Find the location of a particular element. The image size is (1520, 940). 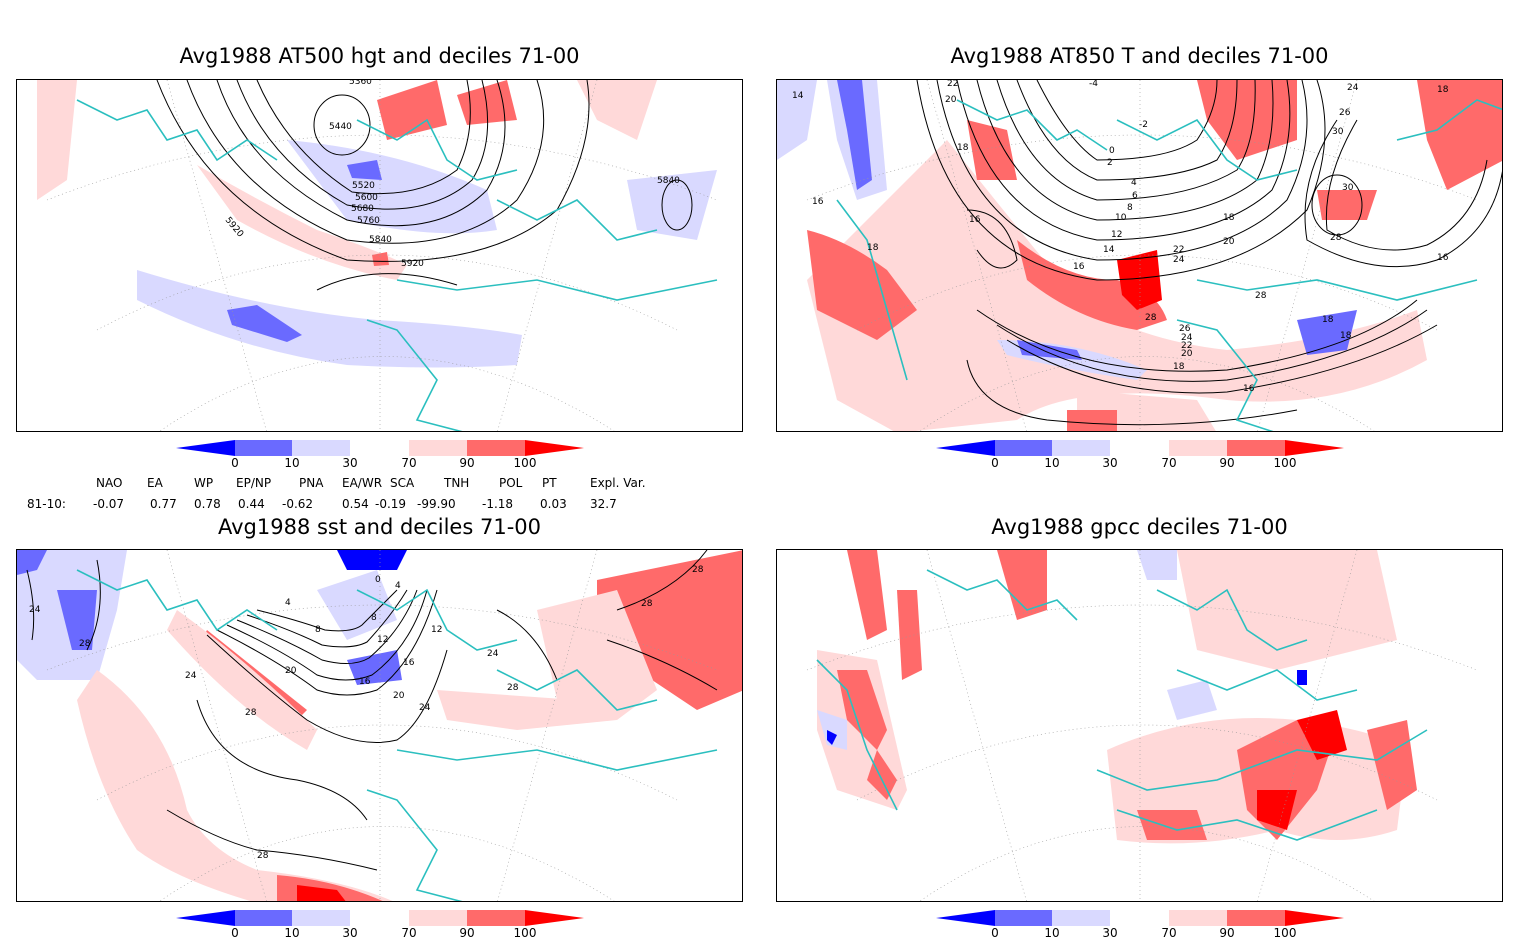

colorbar-svg is located at coordinates (380, 448).